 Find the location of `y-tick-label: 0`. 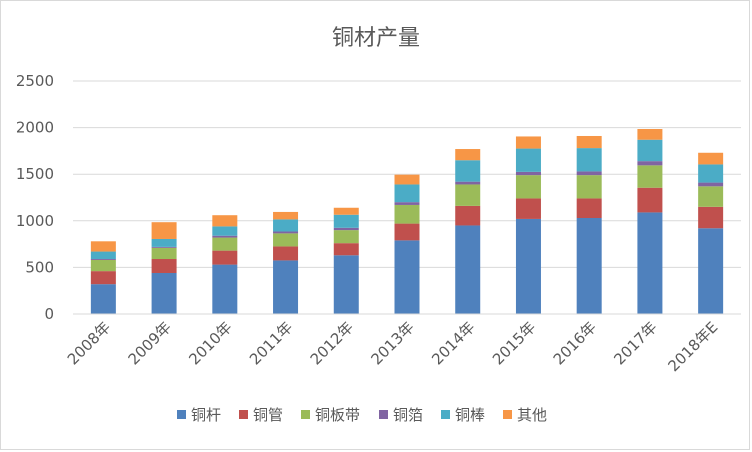

y-tick-label: 0 is located at coordinates (49, 314).